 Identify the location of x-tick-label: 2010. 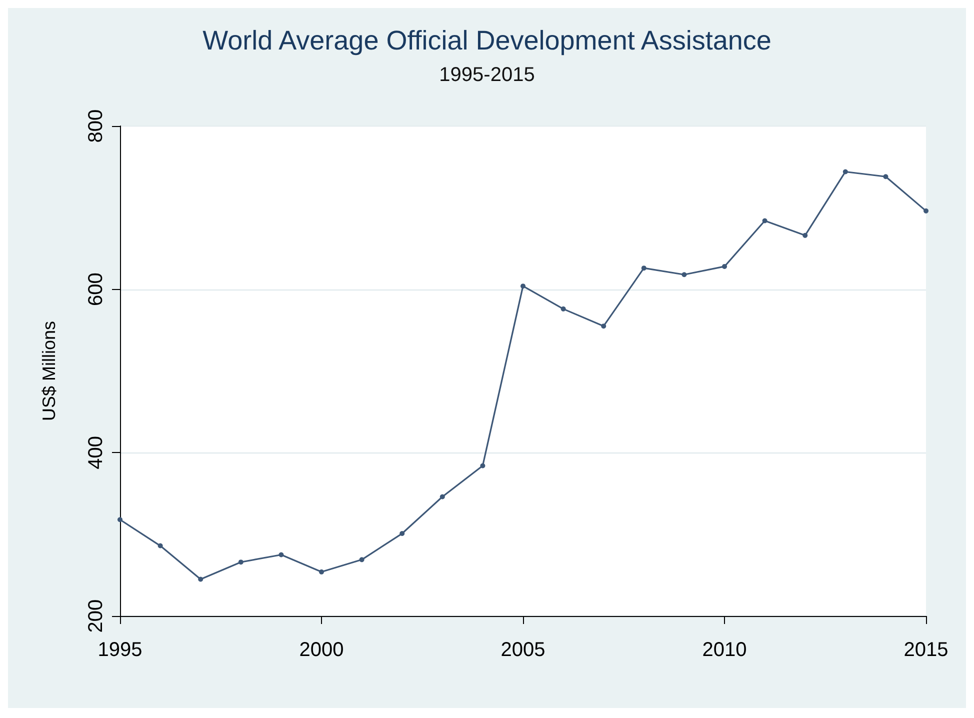
(724, 650).